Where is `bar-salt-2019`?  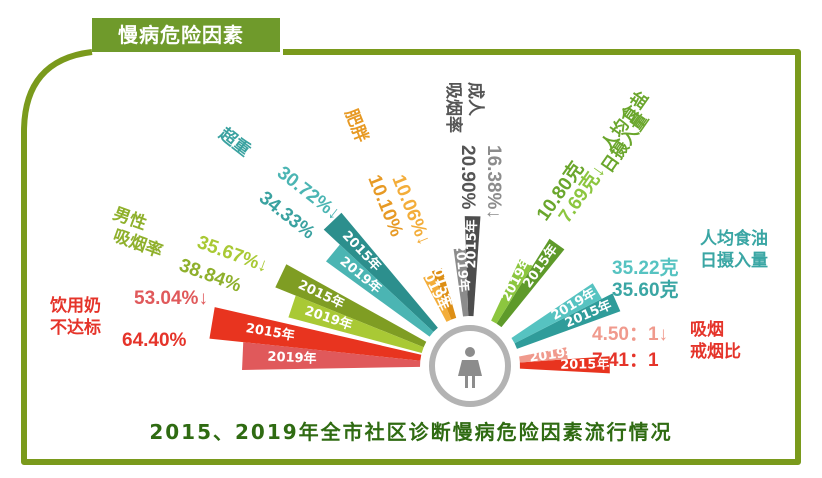 bar-salt-2019 is located at coordinates (512, 291).